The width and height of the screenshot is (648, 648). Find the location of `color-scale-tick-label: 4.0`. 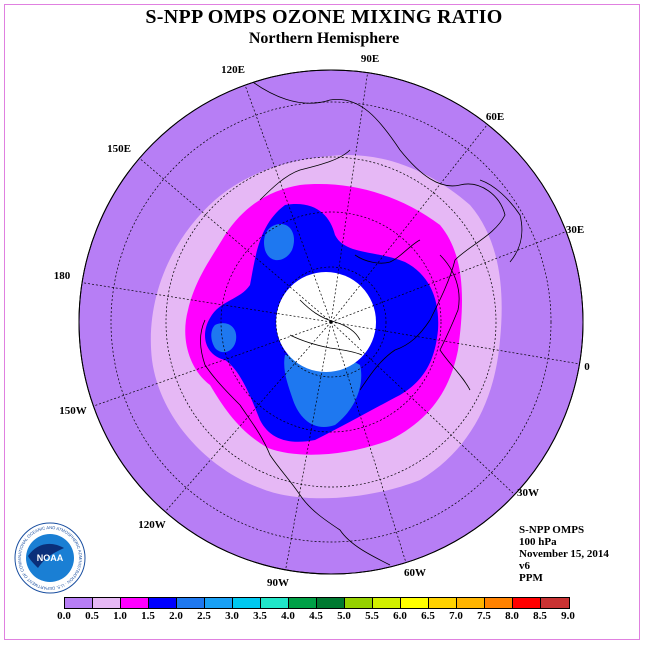

color-scale-tick-label: 4.0 is located at coordinates (288, 616).